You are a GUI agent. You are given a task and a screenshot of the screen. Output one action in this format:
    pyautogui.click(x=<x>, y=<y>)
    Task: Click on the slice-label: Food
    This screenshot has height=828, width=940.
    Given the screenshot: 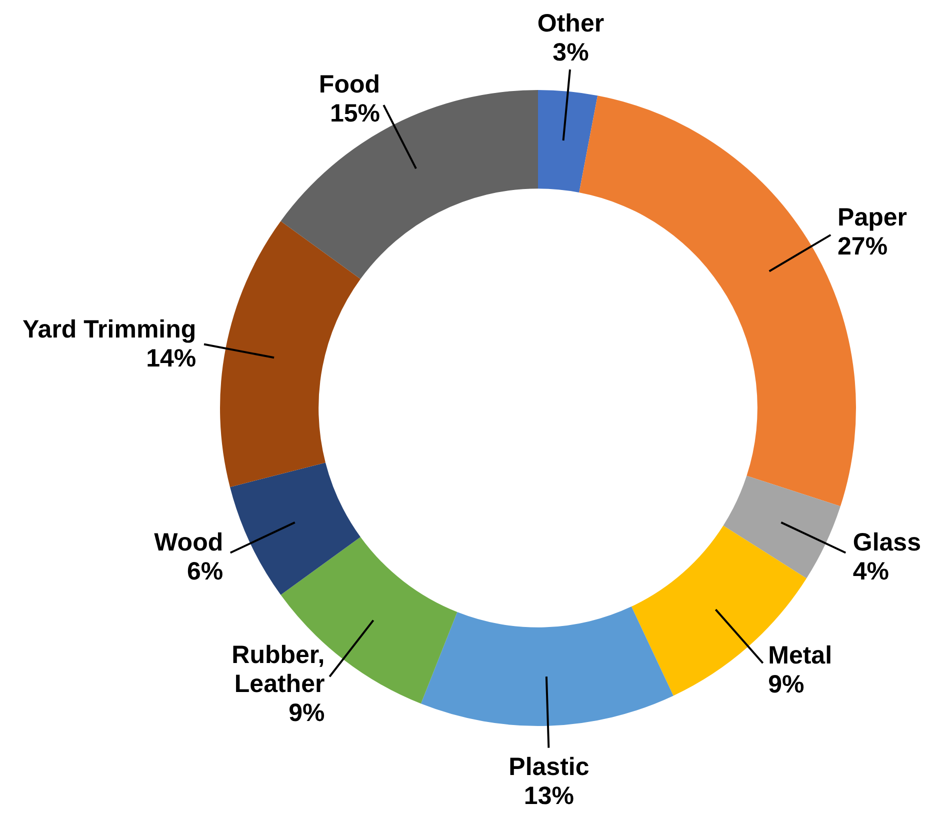 What is the action you would take?
    pyautogui.click(x=349, y=84)
    